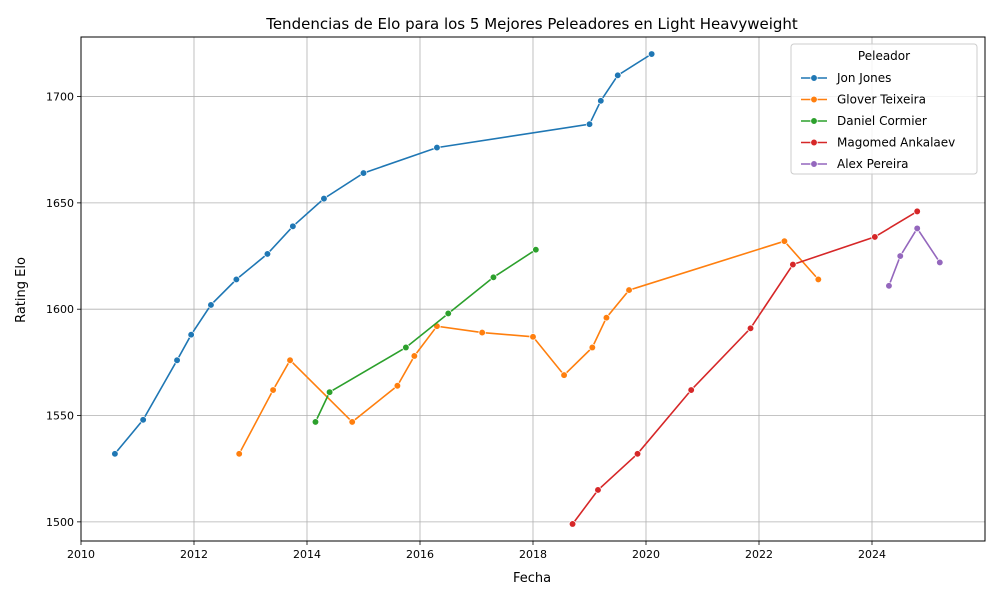 This screenshot has height=600, width=1000. What do you see at coordinates (646, 554) in the screenshot?
I see `x-tick-label: 2020` at bounding box center [646, 554].